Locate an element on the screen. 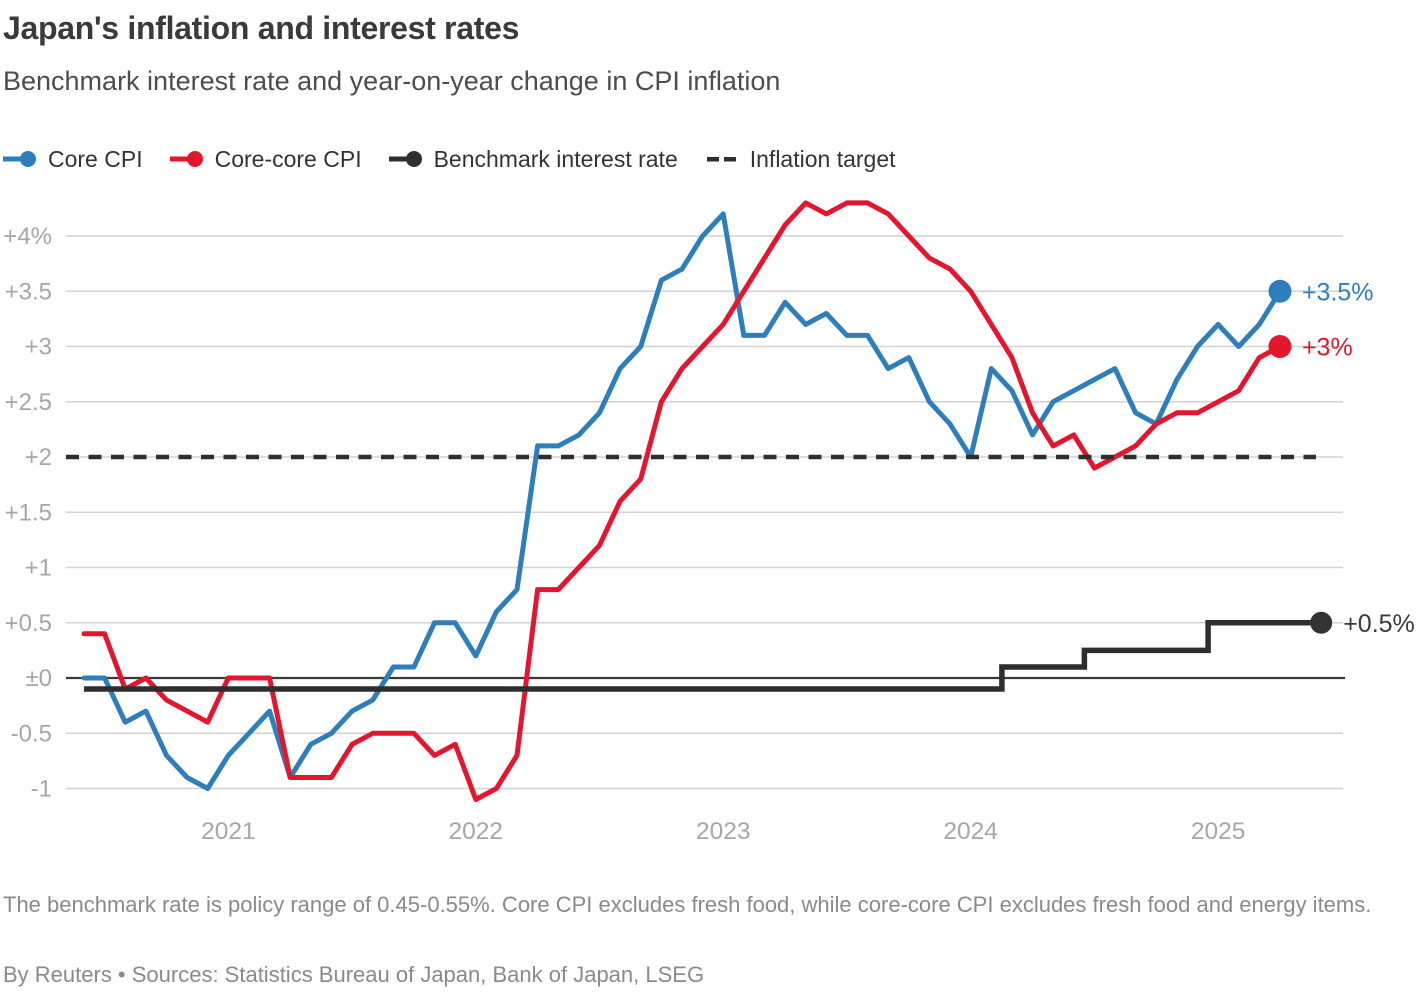 The height and width of the screenshot is (994, 1420). y-axis-label: -1 is located at coordinates (41, 789).